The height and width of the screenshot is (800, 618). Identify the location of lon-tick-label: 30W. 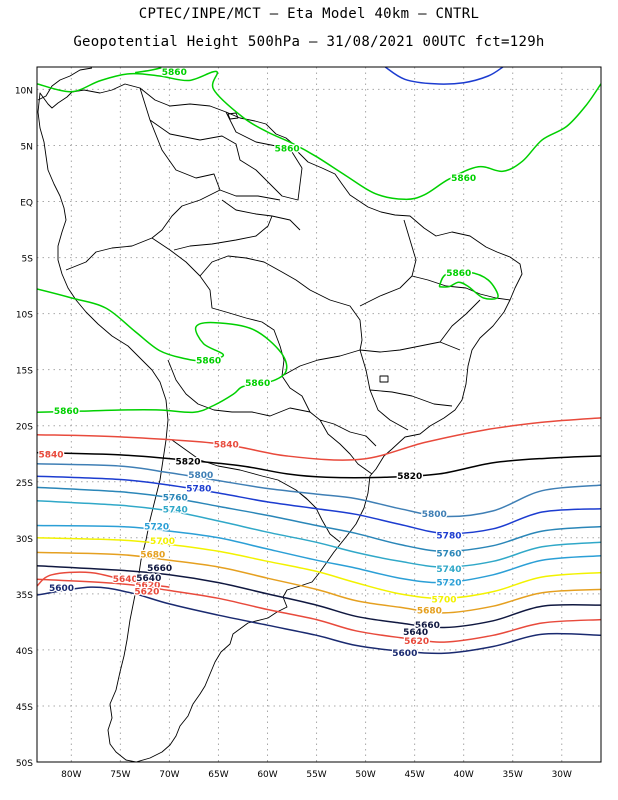
(562, 775).